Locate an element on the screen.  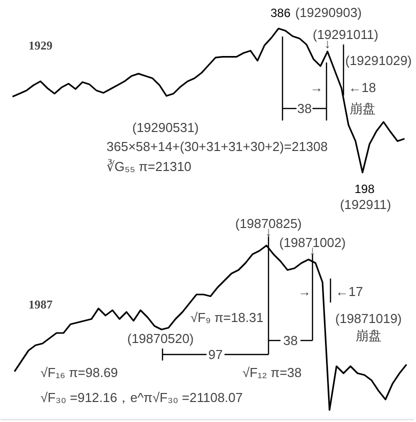
annotation: (19291029) is located at coordinates (378, 60).